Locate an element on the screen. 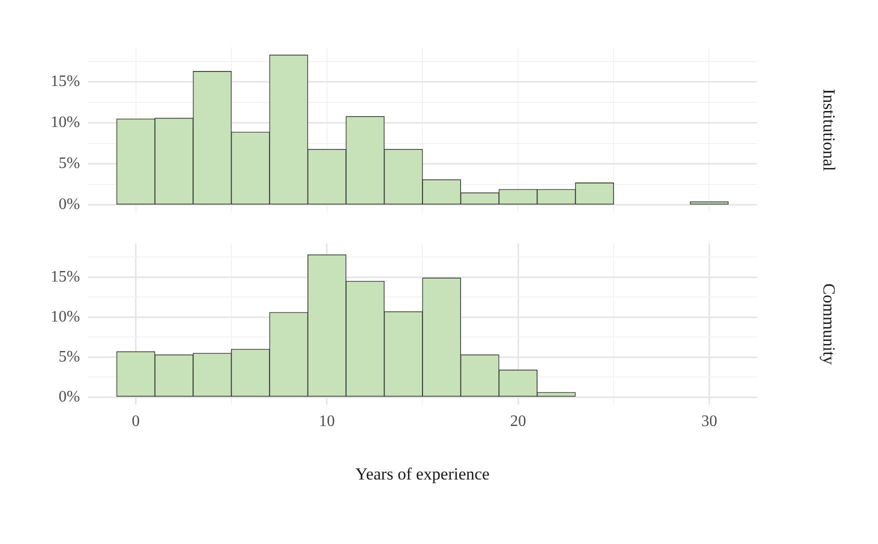 The width and height of the screenshot is (878, 544). x-tick-label: 30 is located at coordinates (709, 421).